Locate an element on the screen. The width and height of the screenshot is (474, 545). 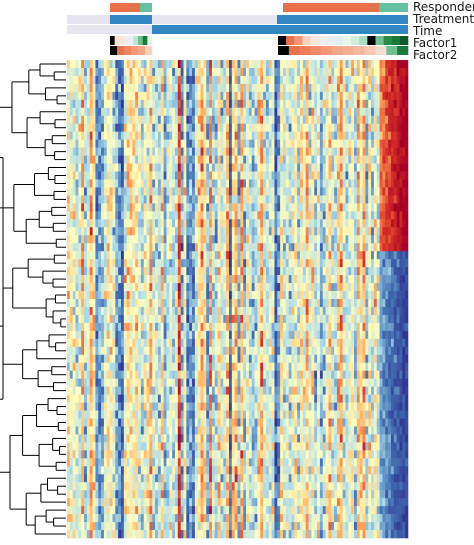
track-label-responder: Responder is located at coordinates (443, 7).